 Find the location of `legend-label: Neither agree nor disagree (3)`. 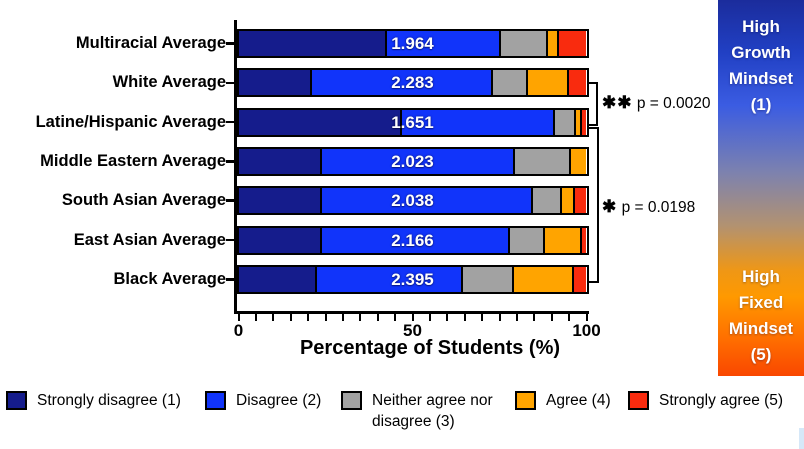

legend-label: Neither agree nor disagree (3) is located at coordinates (432, 411).